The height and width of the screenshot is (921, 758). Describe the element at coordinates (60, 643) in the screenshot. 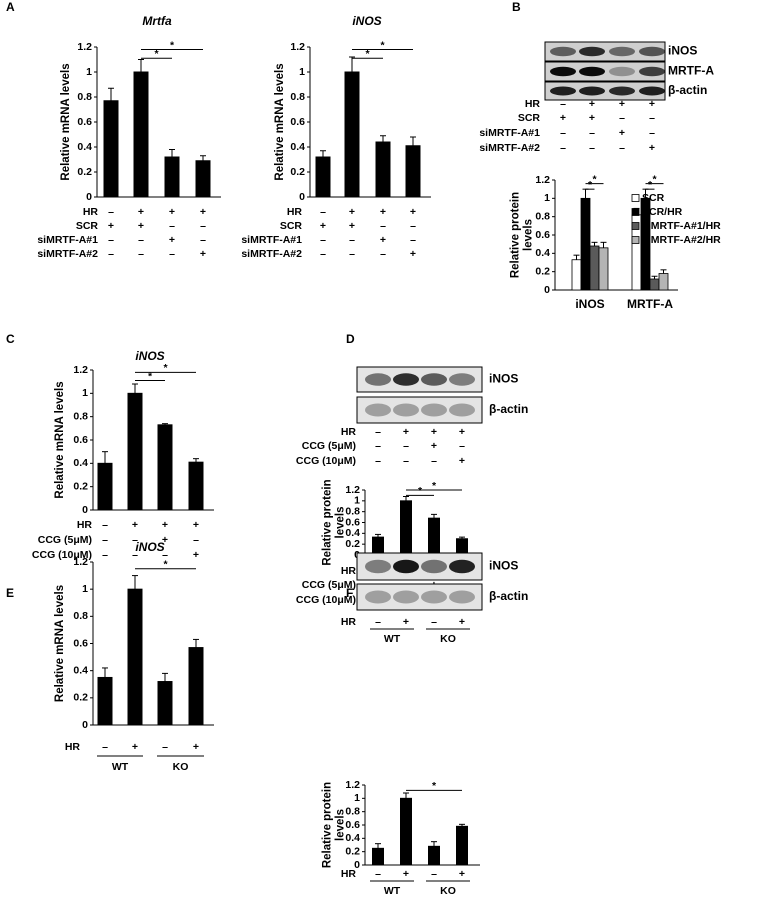

I see `y-axis-label: Relative mRNA levels` at that location.